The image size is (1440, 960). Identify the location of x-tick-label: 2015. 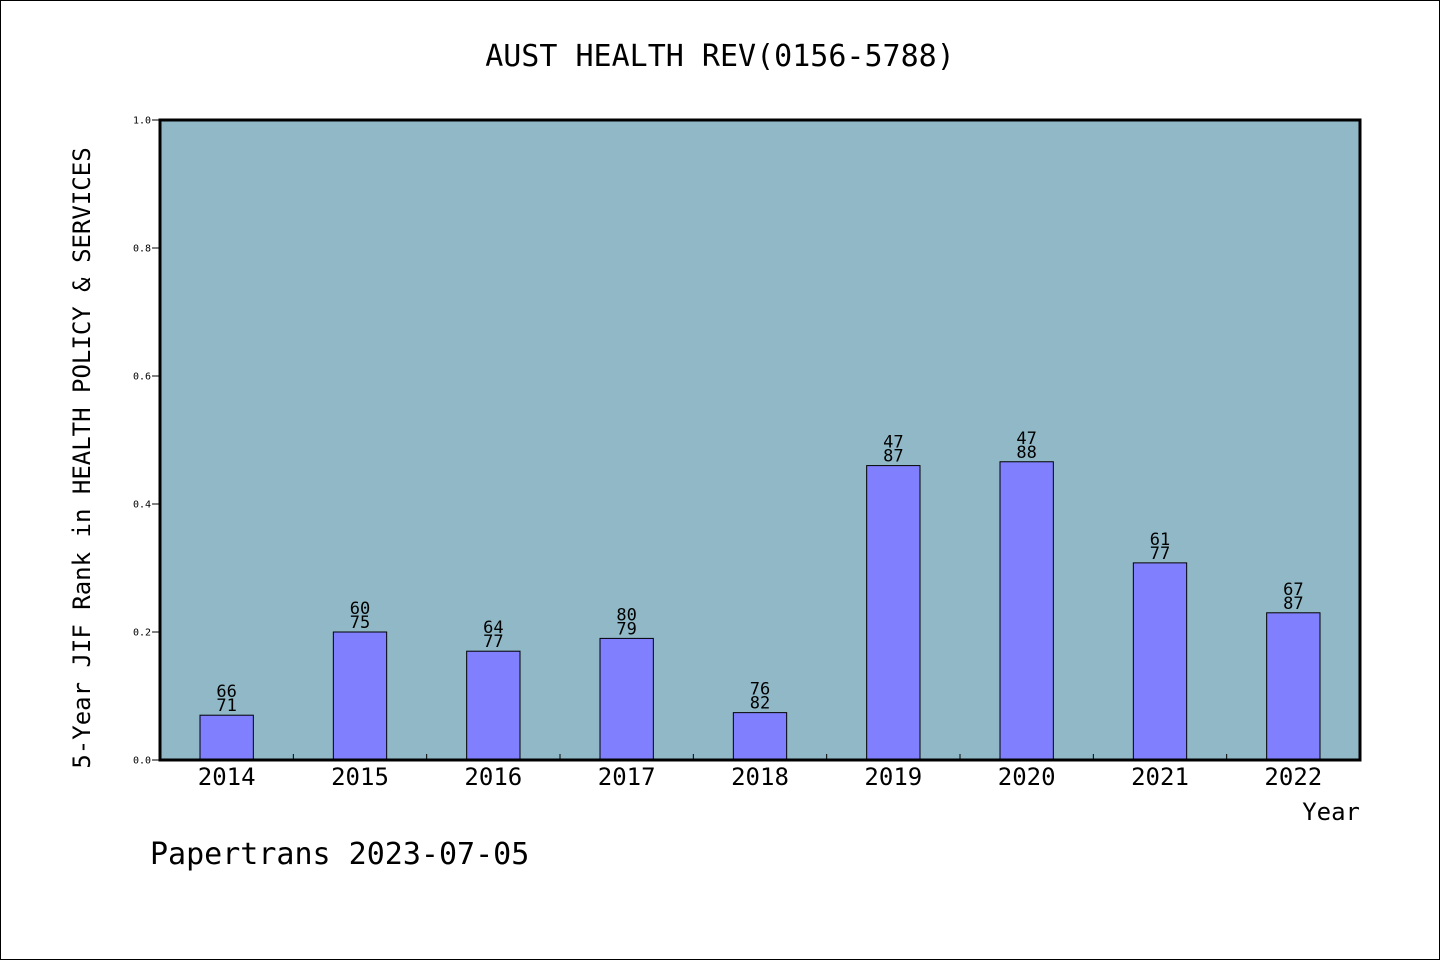
(360, 777).